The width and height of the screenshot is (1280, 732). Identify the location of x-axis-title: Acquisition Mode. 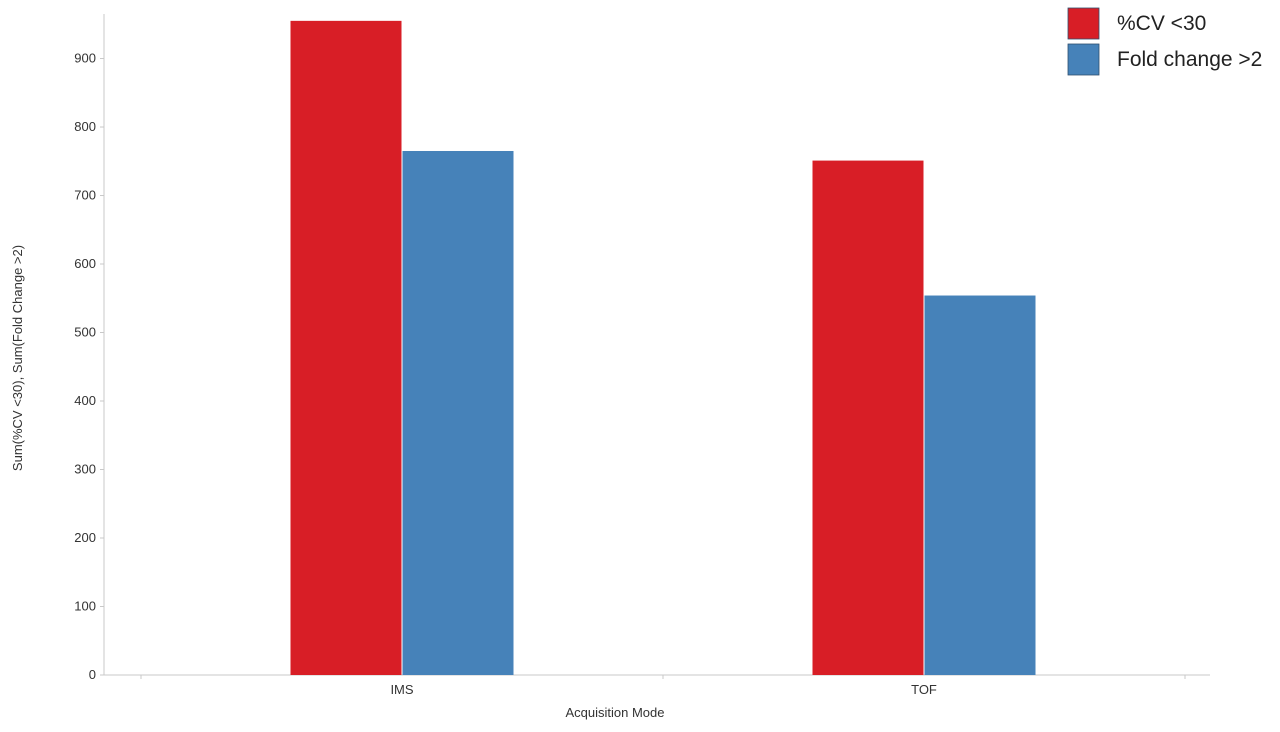
(615, 712).